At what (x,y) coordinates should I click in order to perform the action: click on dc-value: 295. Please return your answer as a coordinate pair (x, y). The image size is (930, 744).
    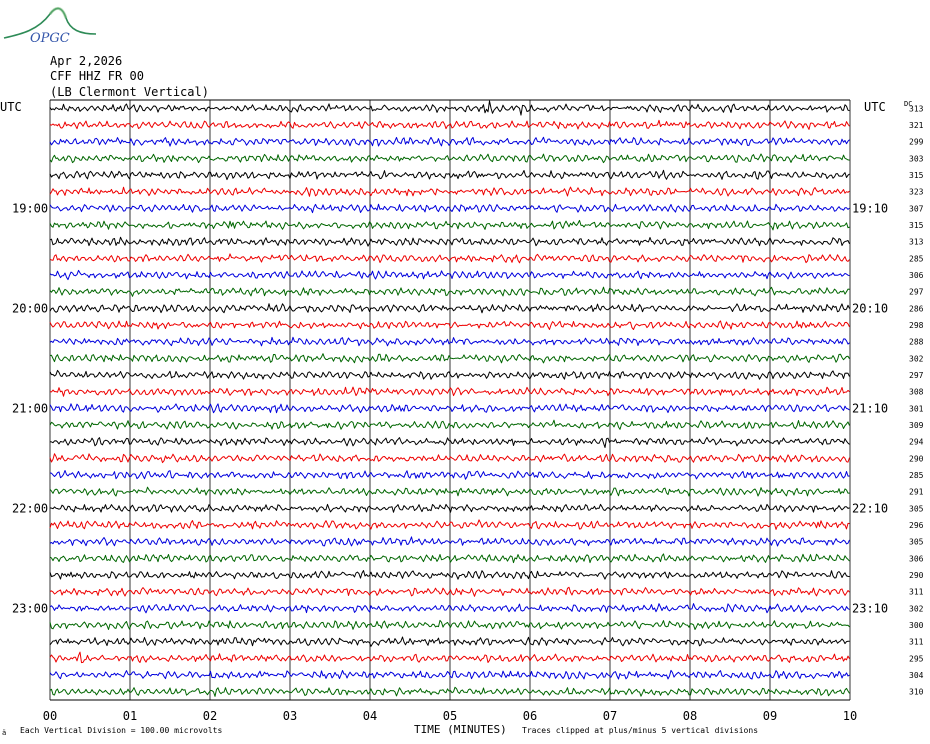
    Looking at the image, I should click on (916, 658).